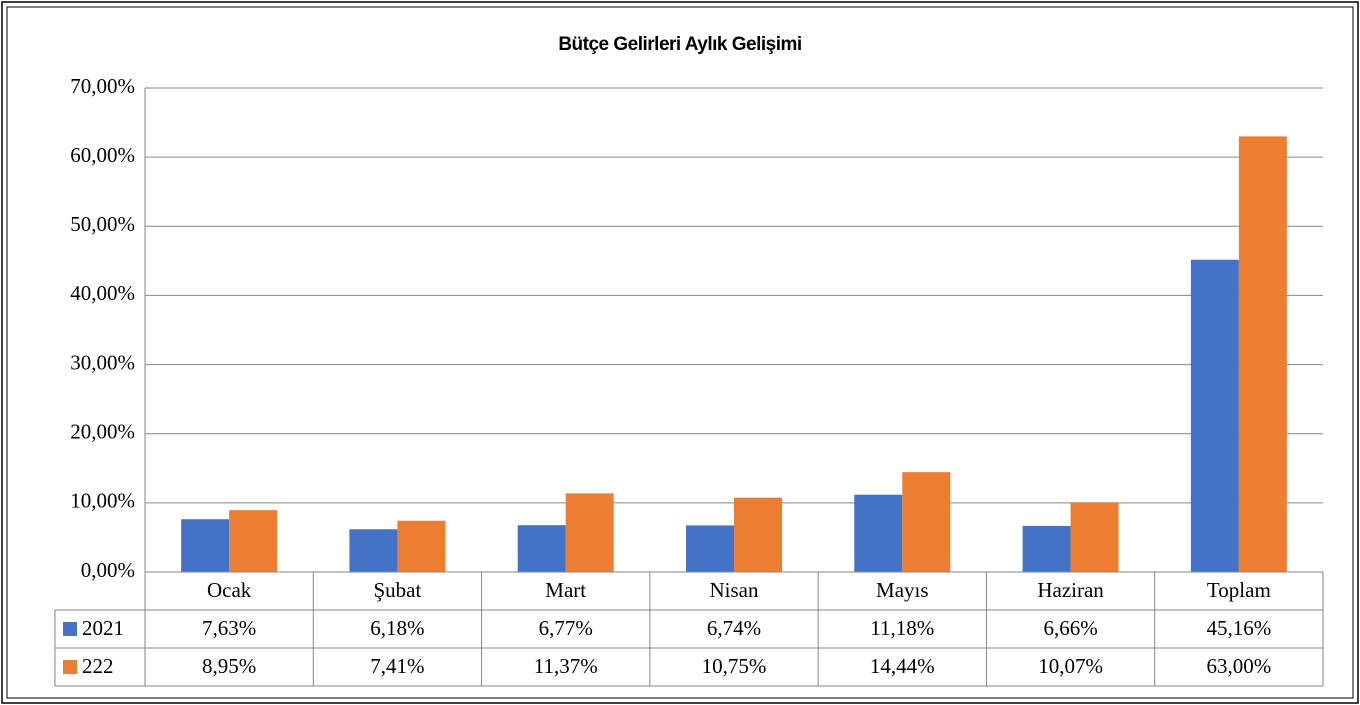 The width and height of the screenshot is (1360, 705). I want to click on x-tick-label: Nisan, so click(734, 590).